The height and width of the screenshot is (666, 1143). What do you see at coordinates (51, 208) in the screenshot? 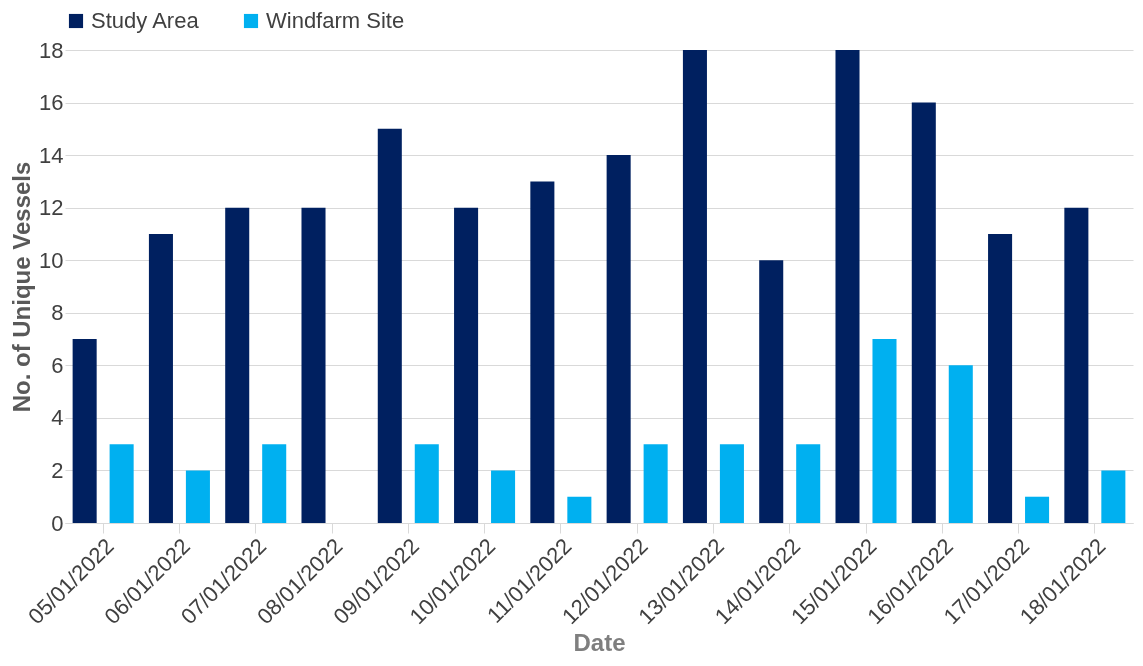
I see `y-tick-label: 12` at bounding box center [51, 208].